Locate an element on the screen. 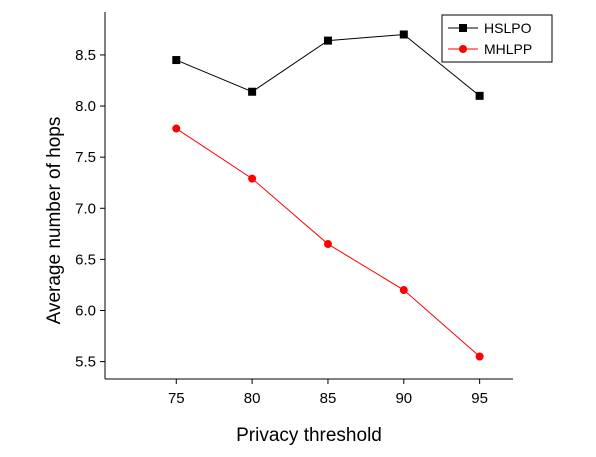 This screenshot has width=596, height=457. x-tick-label: 95 is located at coordinates (479, 398).